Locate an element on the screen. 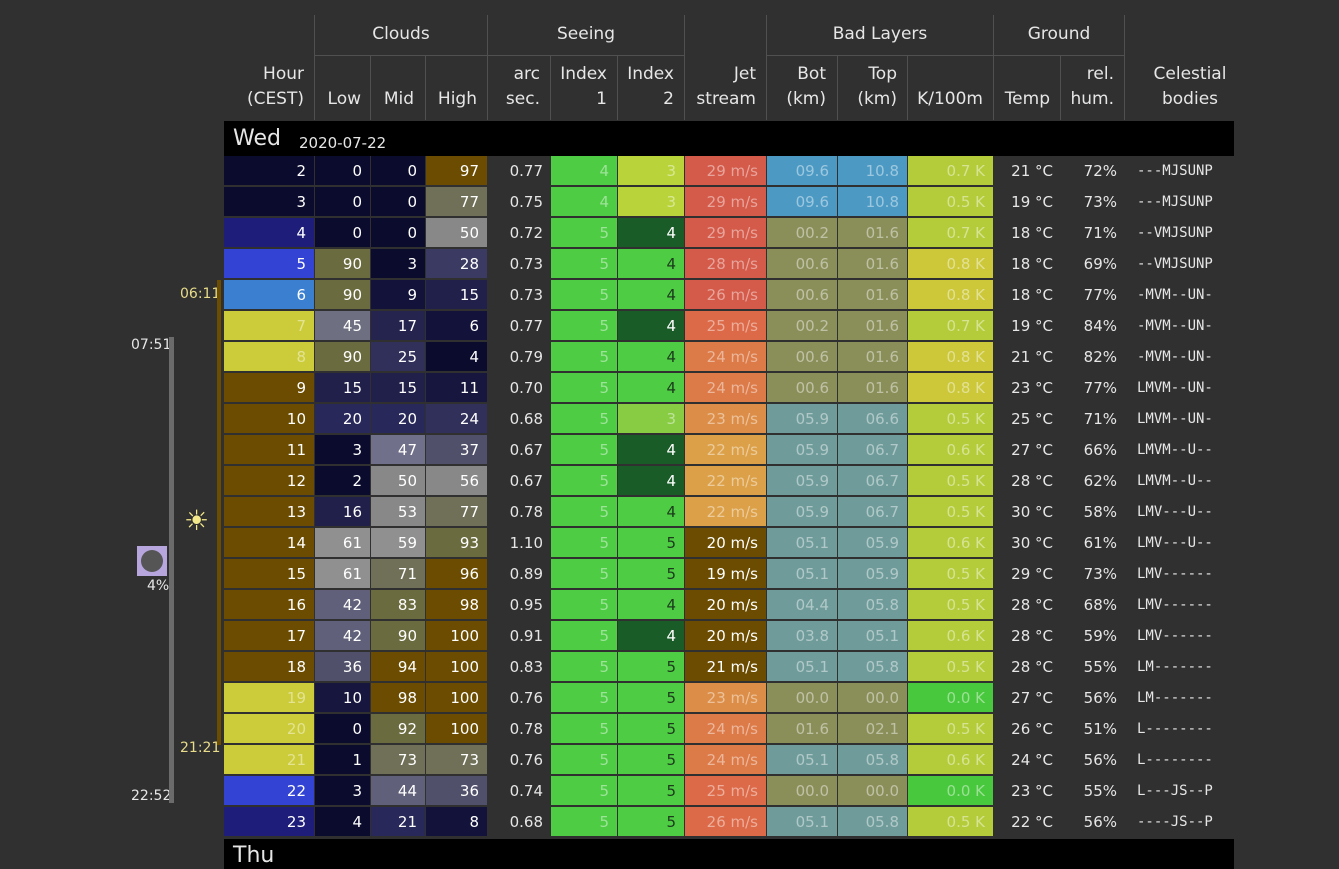 The image size is (1339, 869). cell-cloud-mid: 83 is located at coordinates (398, 605).